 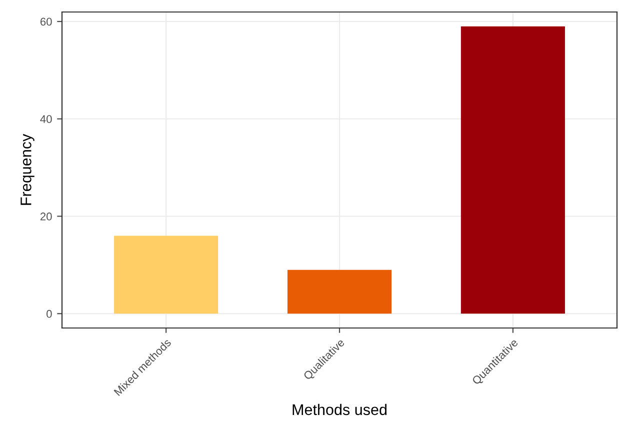 What do you see at coordinates (49, 314) in the screenshot?
I see `y-tick-label: 0` at bounding box center [49, 314].